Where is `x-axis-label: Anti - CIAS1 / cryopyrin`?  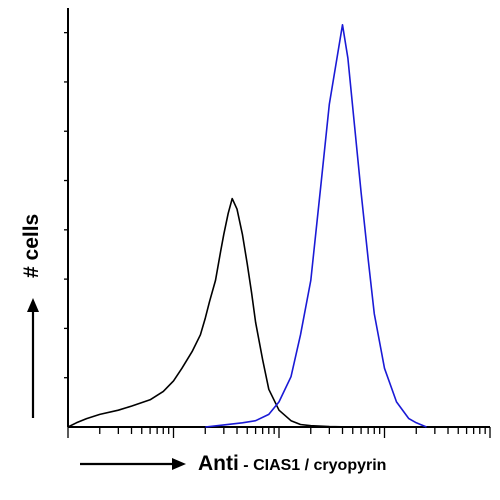
x-axis-label: Anti - CIAS1 / cryopyrin is located at coordinates (292, 464).